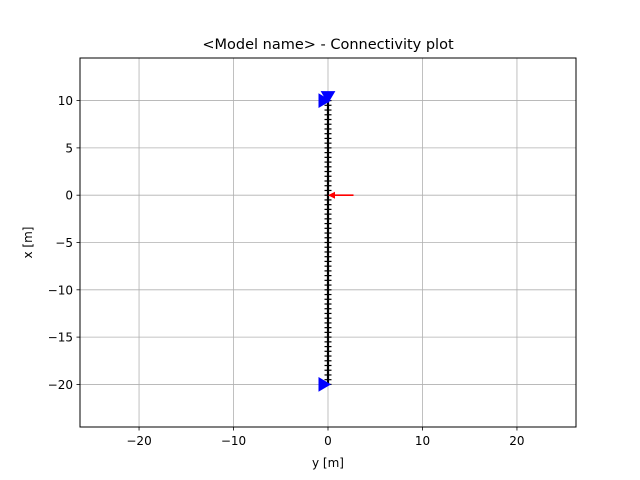  I want to click on y-tick-label: −10, so click(60, 290).